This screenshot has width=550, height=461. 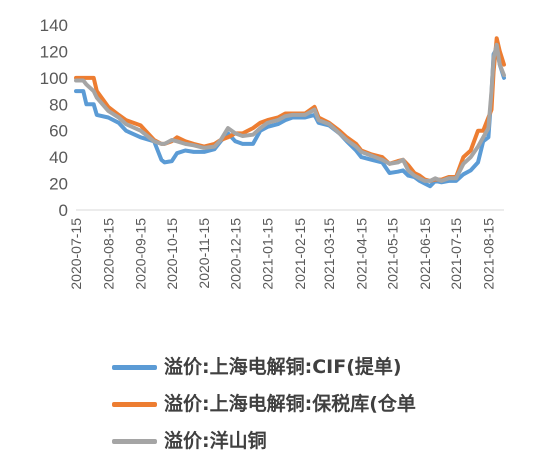 What do you see at coordinates (235, 254) in the screenshot?
I see `x-tick-label: 2020-12-15` at bounding box center [235, 254].